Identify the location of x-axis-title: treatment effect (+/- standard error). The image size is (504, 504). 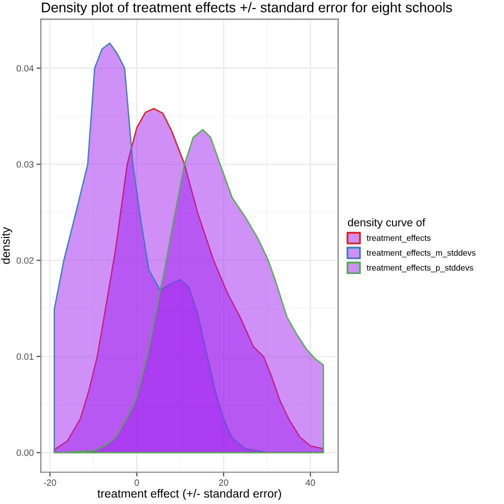
(189, 494).